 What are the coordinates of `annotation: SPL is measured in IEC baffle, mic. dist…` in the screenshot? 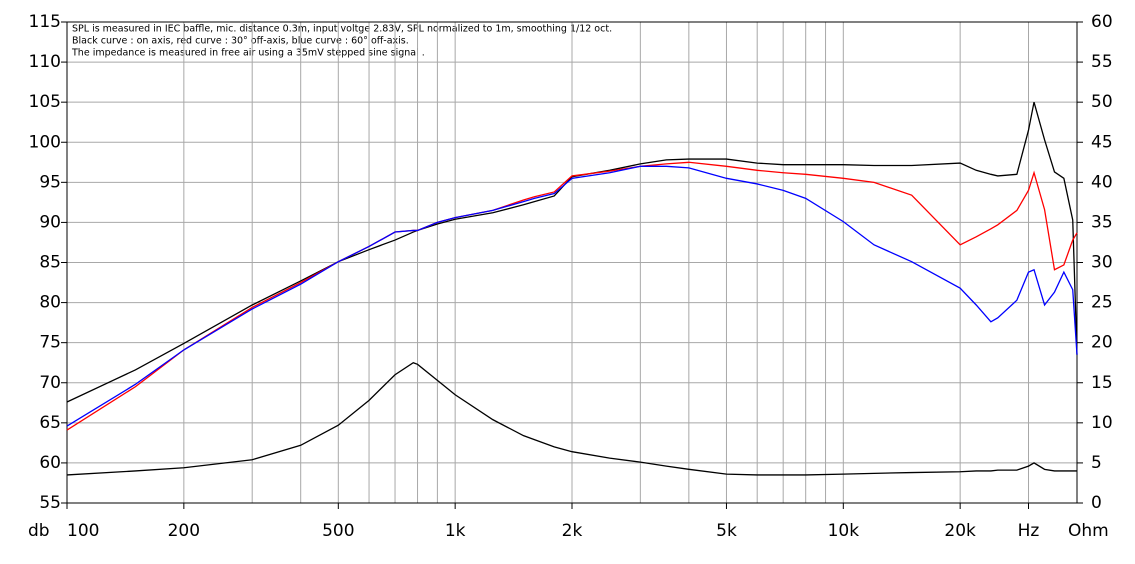 It's located at (342, 29).